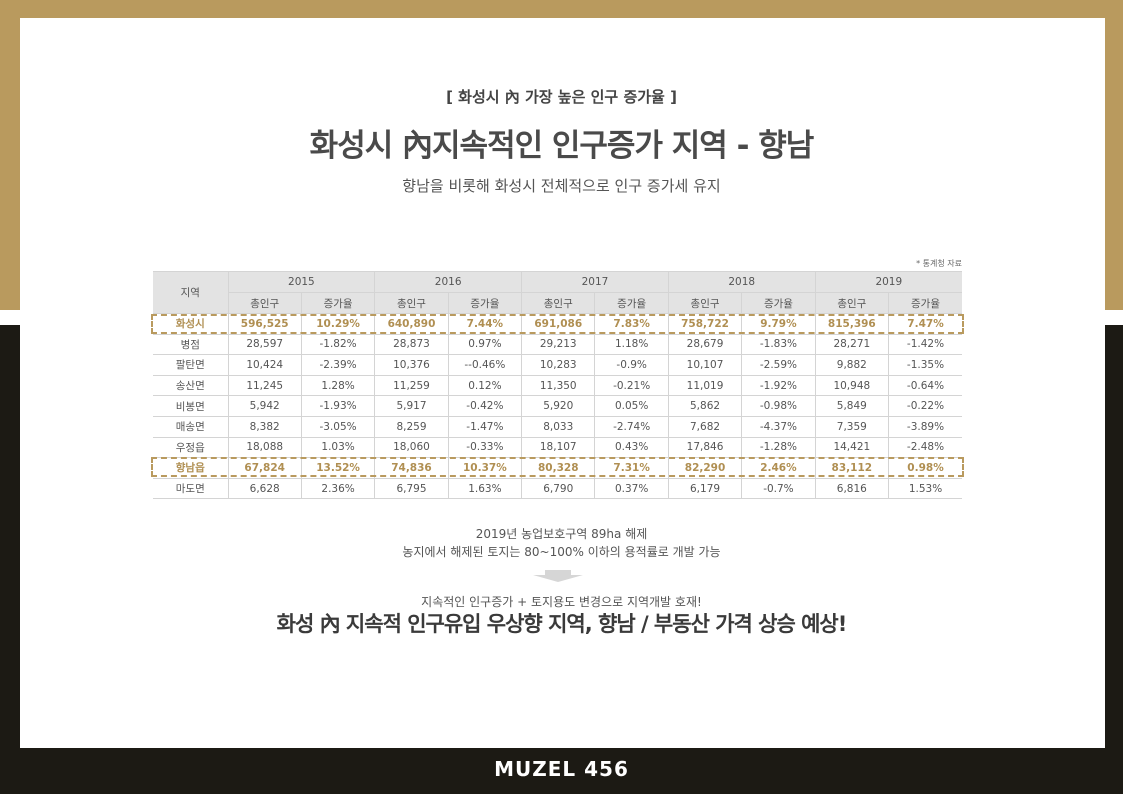 The image size is (1123, 794). What do you see at coordinates (631, 344) in the screenshot?
I see `growth-rate-cell: 1.18%` at bounding box center [631, 344].